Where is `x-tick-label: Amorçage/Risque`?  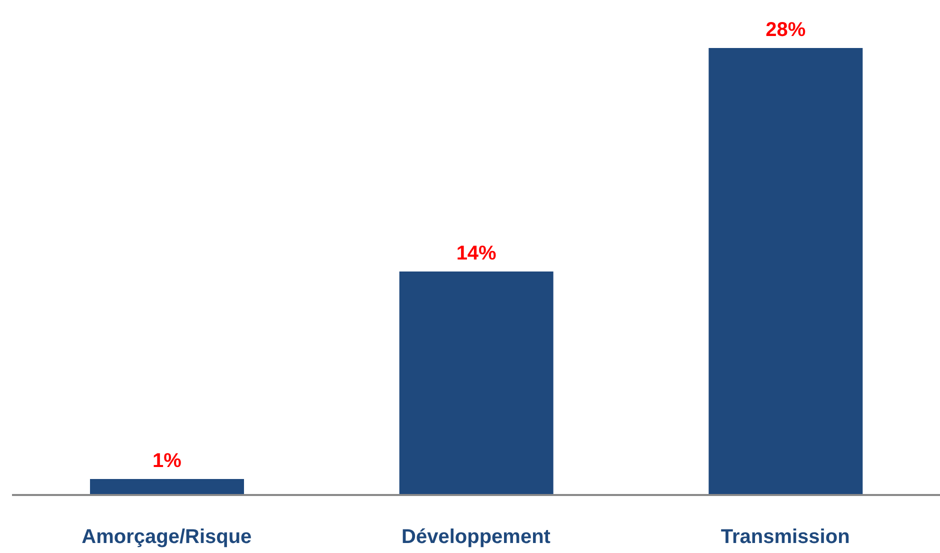
x-tick-label: Amorçage/Risque is located at coordinates (167, 537).